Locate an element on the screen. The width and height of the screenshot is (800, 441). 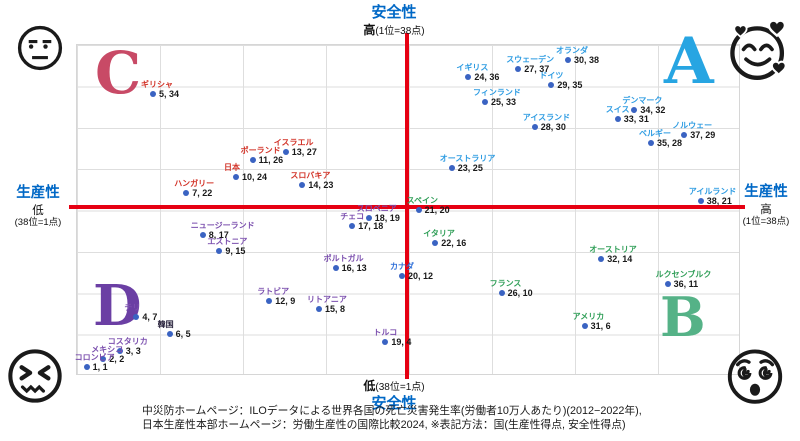
point-score-label: 24, 36 is located at coordinates (487, 77).